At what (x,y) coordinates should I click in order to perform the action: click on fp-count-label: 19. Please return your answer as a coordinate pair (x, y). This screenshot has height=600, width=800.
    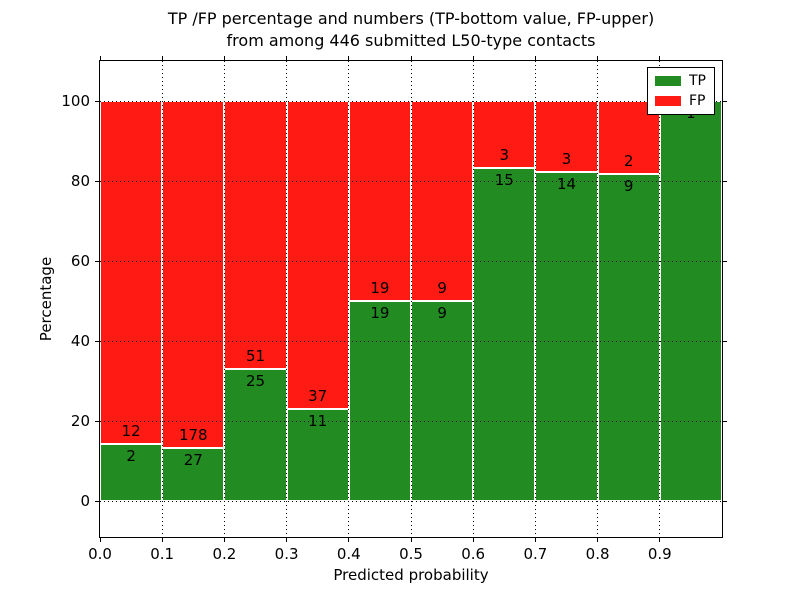
    Looking at the image, I should click on (380, 288).